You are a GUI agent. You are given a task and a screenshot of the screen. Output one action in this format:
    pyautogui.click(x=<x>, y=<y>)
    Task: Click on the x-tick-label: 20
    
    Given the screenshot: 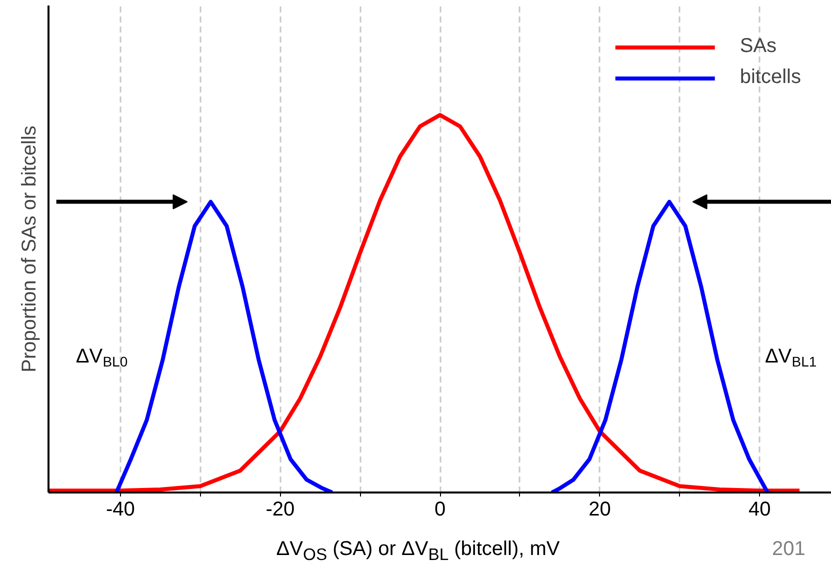 What is the action you would take?
    pyautogui.click(x=599, y=509)
    